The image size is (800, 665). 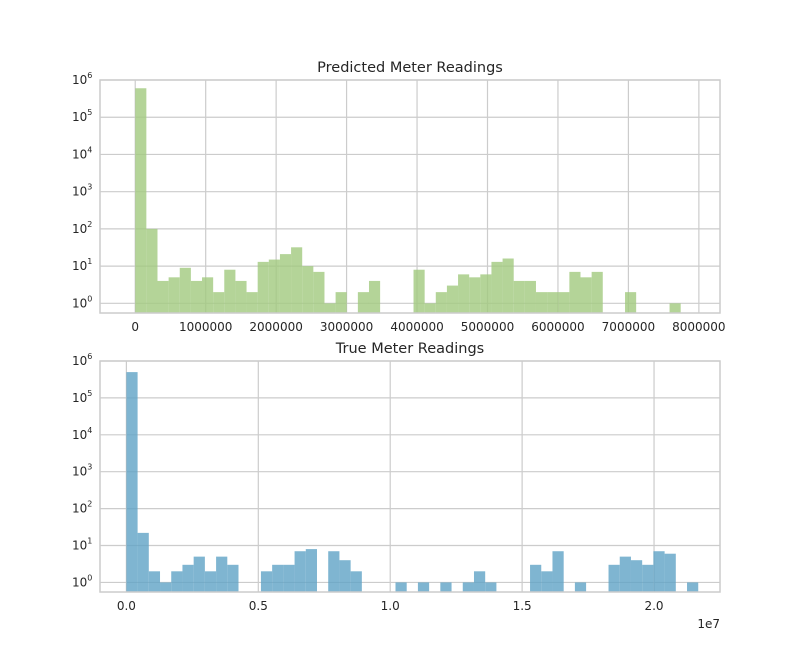 What do you see at coordinates (416, 327) in the screenshot?
I see `predicted-xtick-label: 4000000` at bounding box center [416, 327].